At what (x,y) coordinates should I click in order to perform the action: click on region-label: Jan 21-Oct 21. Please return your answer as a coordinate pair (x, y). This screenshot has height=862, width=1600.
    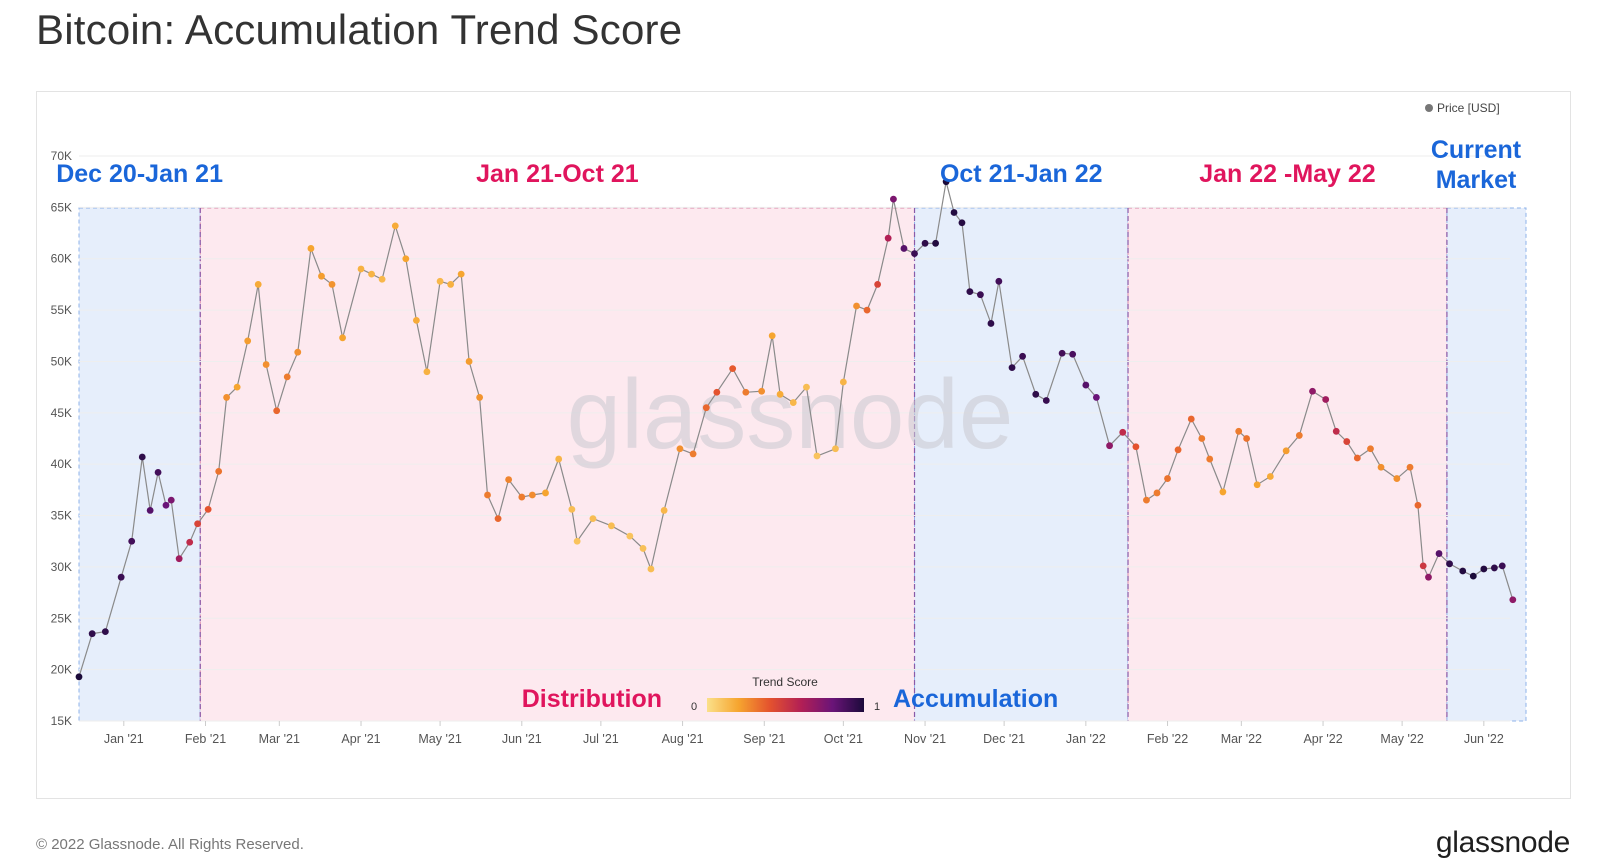
    Looking at the image, I should click on (557, 174).